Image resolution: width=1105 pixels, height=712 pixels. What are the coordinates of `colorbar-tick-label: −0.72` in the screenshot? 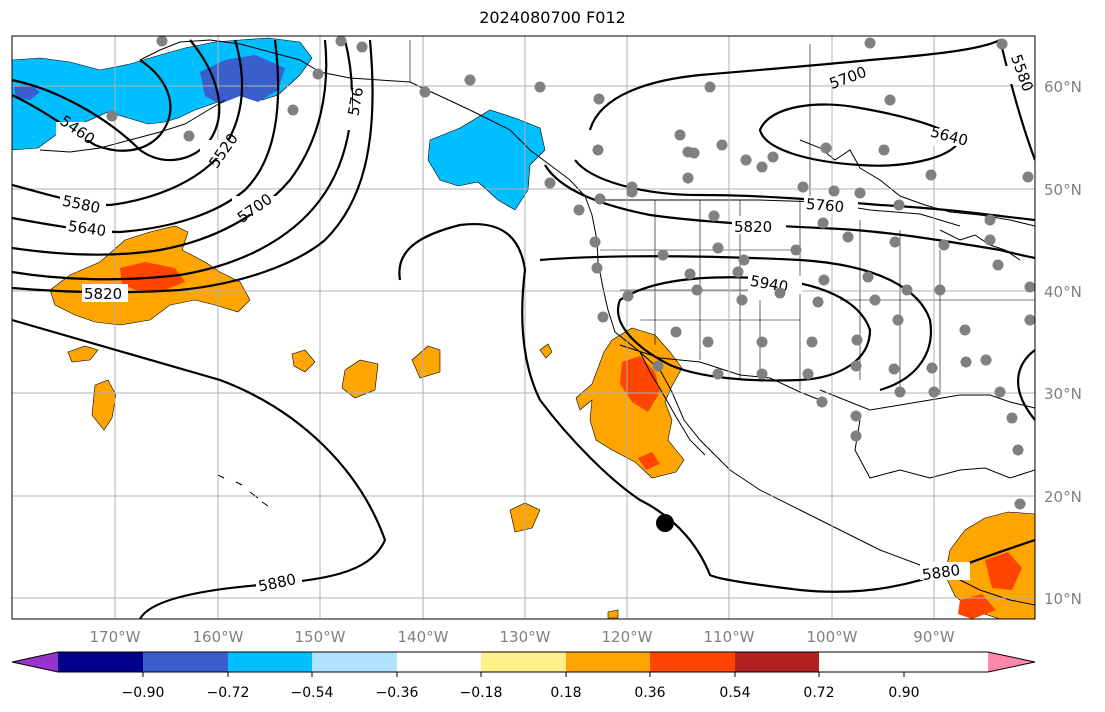 It's located at (228, 693).